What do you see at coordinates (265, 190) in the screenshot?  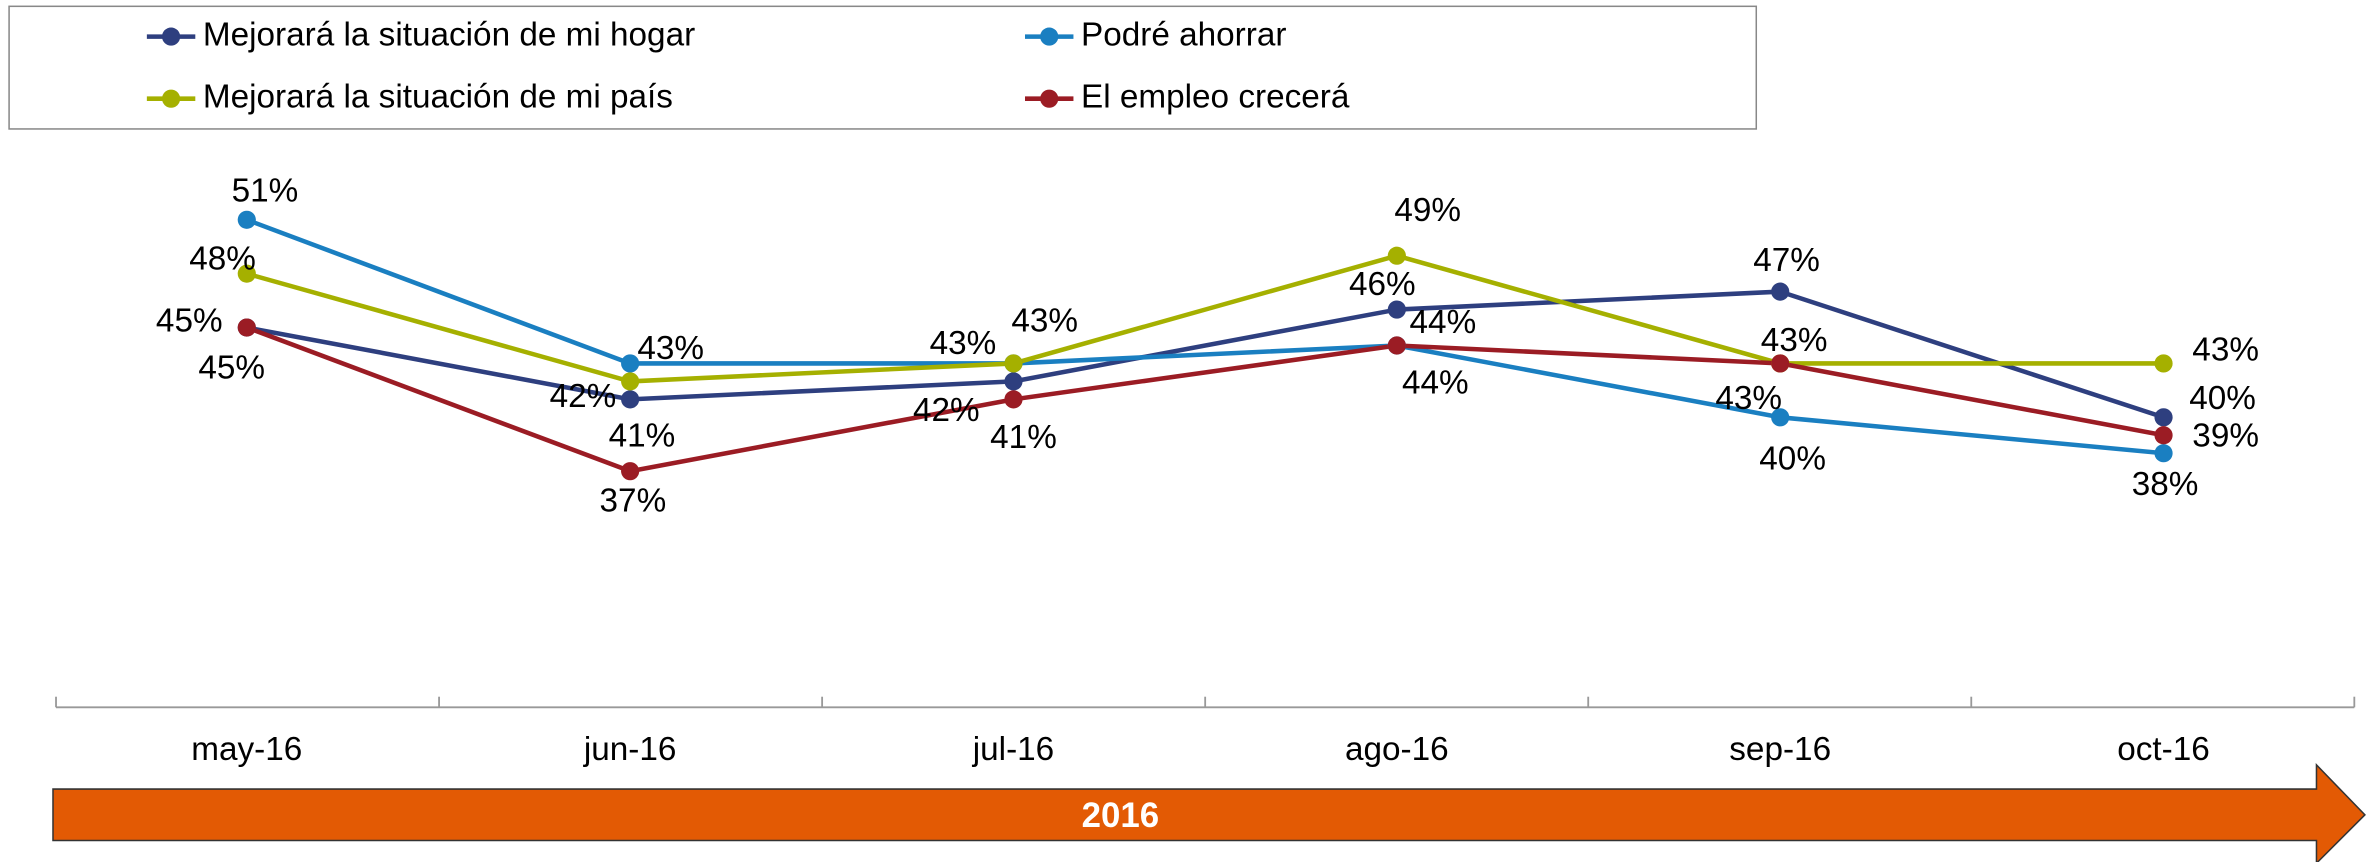 I see `data-label: 51%` at bounding box center [265, 190].